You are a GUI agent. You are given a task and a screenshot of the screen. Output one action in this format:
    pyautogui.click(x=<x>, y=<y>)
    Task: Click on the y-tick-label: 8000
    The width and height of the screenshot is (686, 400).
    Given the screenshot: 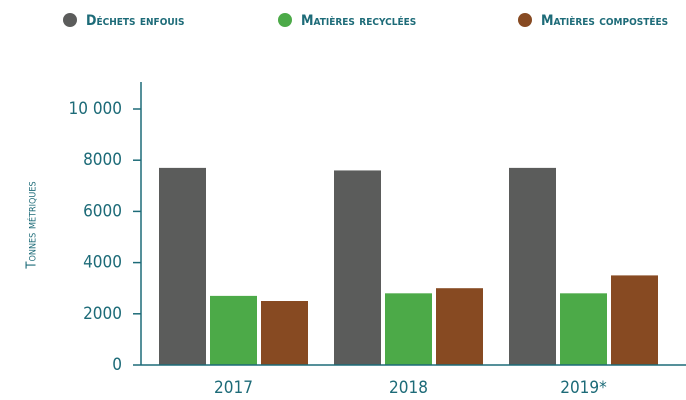 What is the action you would take?
    pyautogui.click(x=102, y=160)
    